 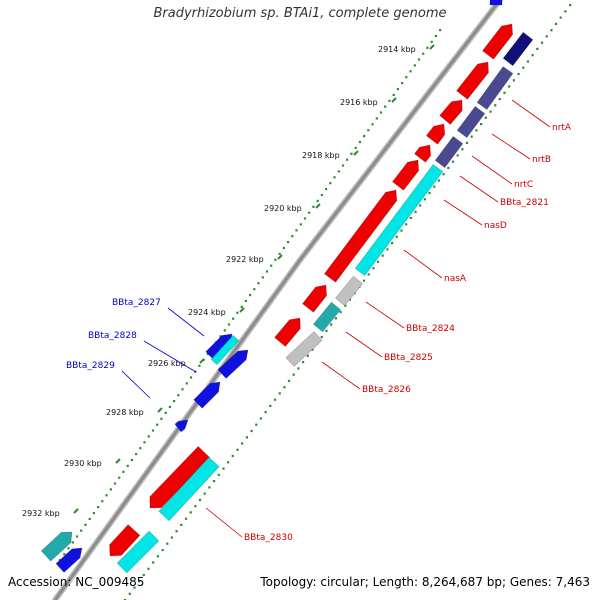 I want to click on gene-nrtB, so click(x=472, y=80).